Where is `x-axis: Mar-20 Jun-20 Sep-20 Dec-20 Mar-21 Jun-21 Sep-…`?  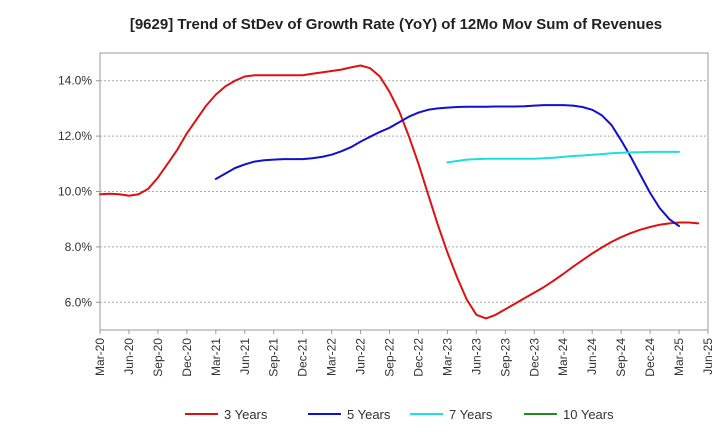 x-axis: Mar-20 Jun-20 Sep-20 Dec-20 Mar-21 Jun-21 Sep-… is located at coordinates (404, 353).